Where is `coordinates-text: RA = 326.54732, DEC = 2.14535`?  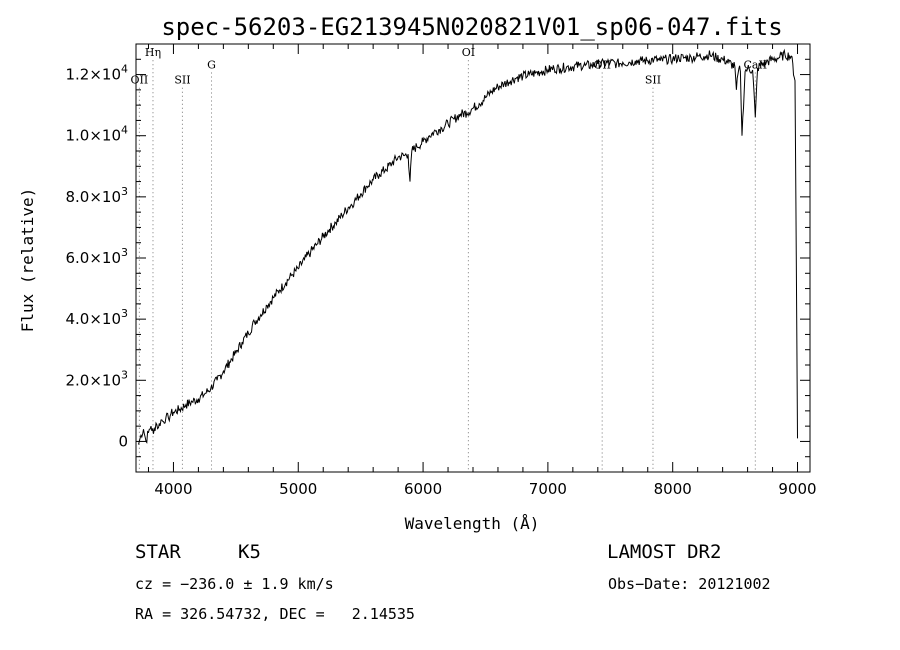 coordinates-text: RA = 326.54732, DEC = 2.14535 is located at coordinates (275, 614).